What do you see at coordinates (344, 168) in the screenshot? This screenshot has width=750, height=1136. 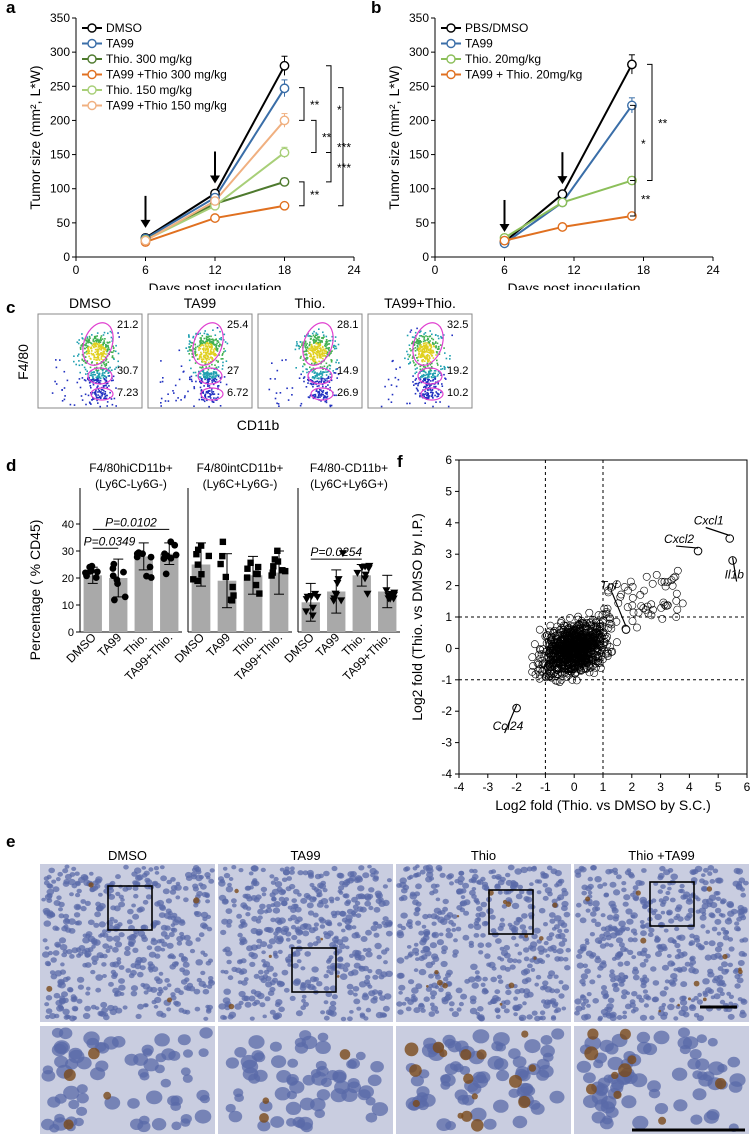 I see `significance-label: ***` at bounding box center [344, 168].